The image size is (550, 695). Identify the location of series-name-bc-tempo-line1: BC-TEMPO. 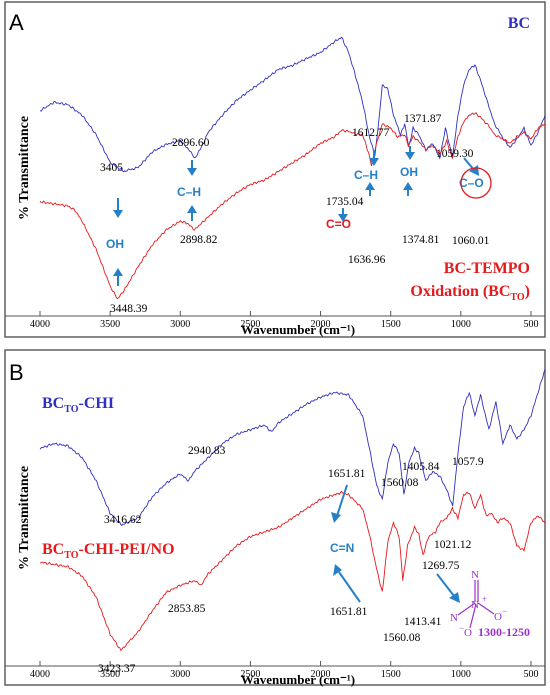
(487, 268).